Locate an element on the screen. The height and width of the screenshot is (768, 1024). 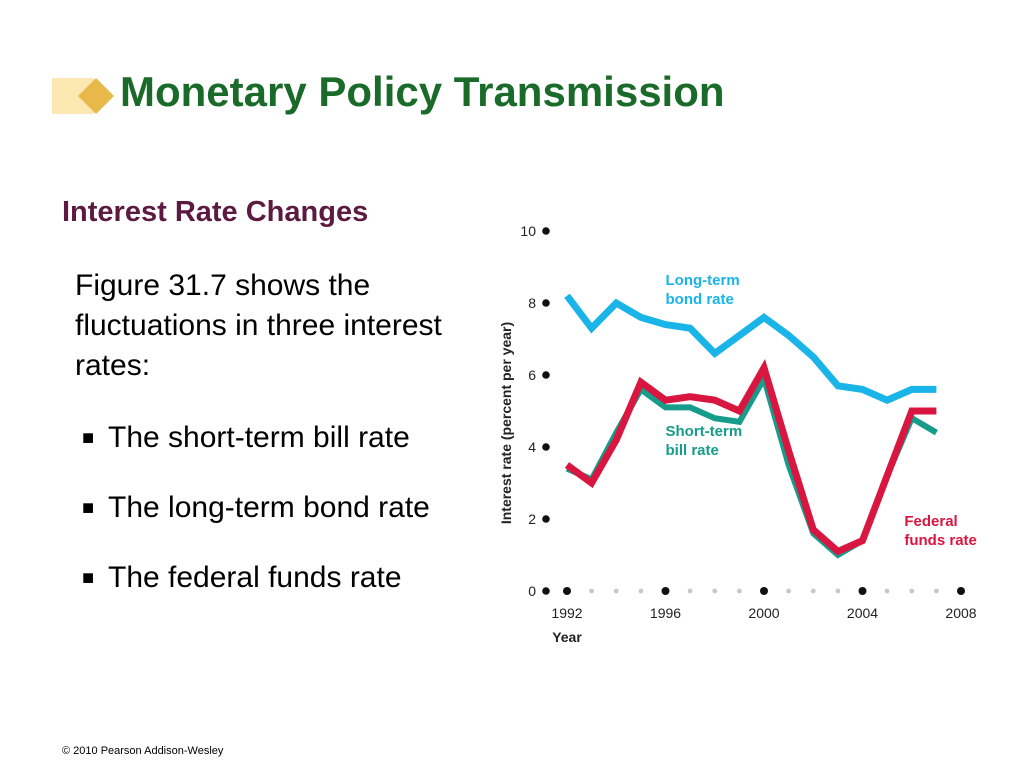
x-tick-label: 2008 is located at coordinates (960, 613).